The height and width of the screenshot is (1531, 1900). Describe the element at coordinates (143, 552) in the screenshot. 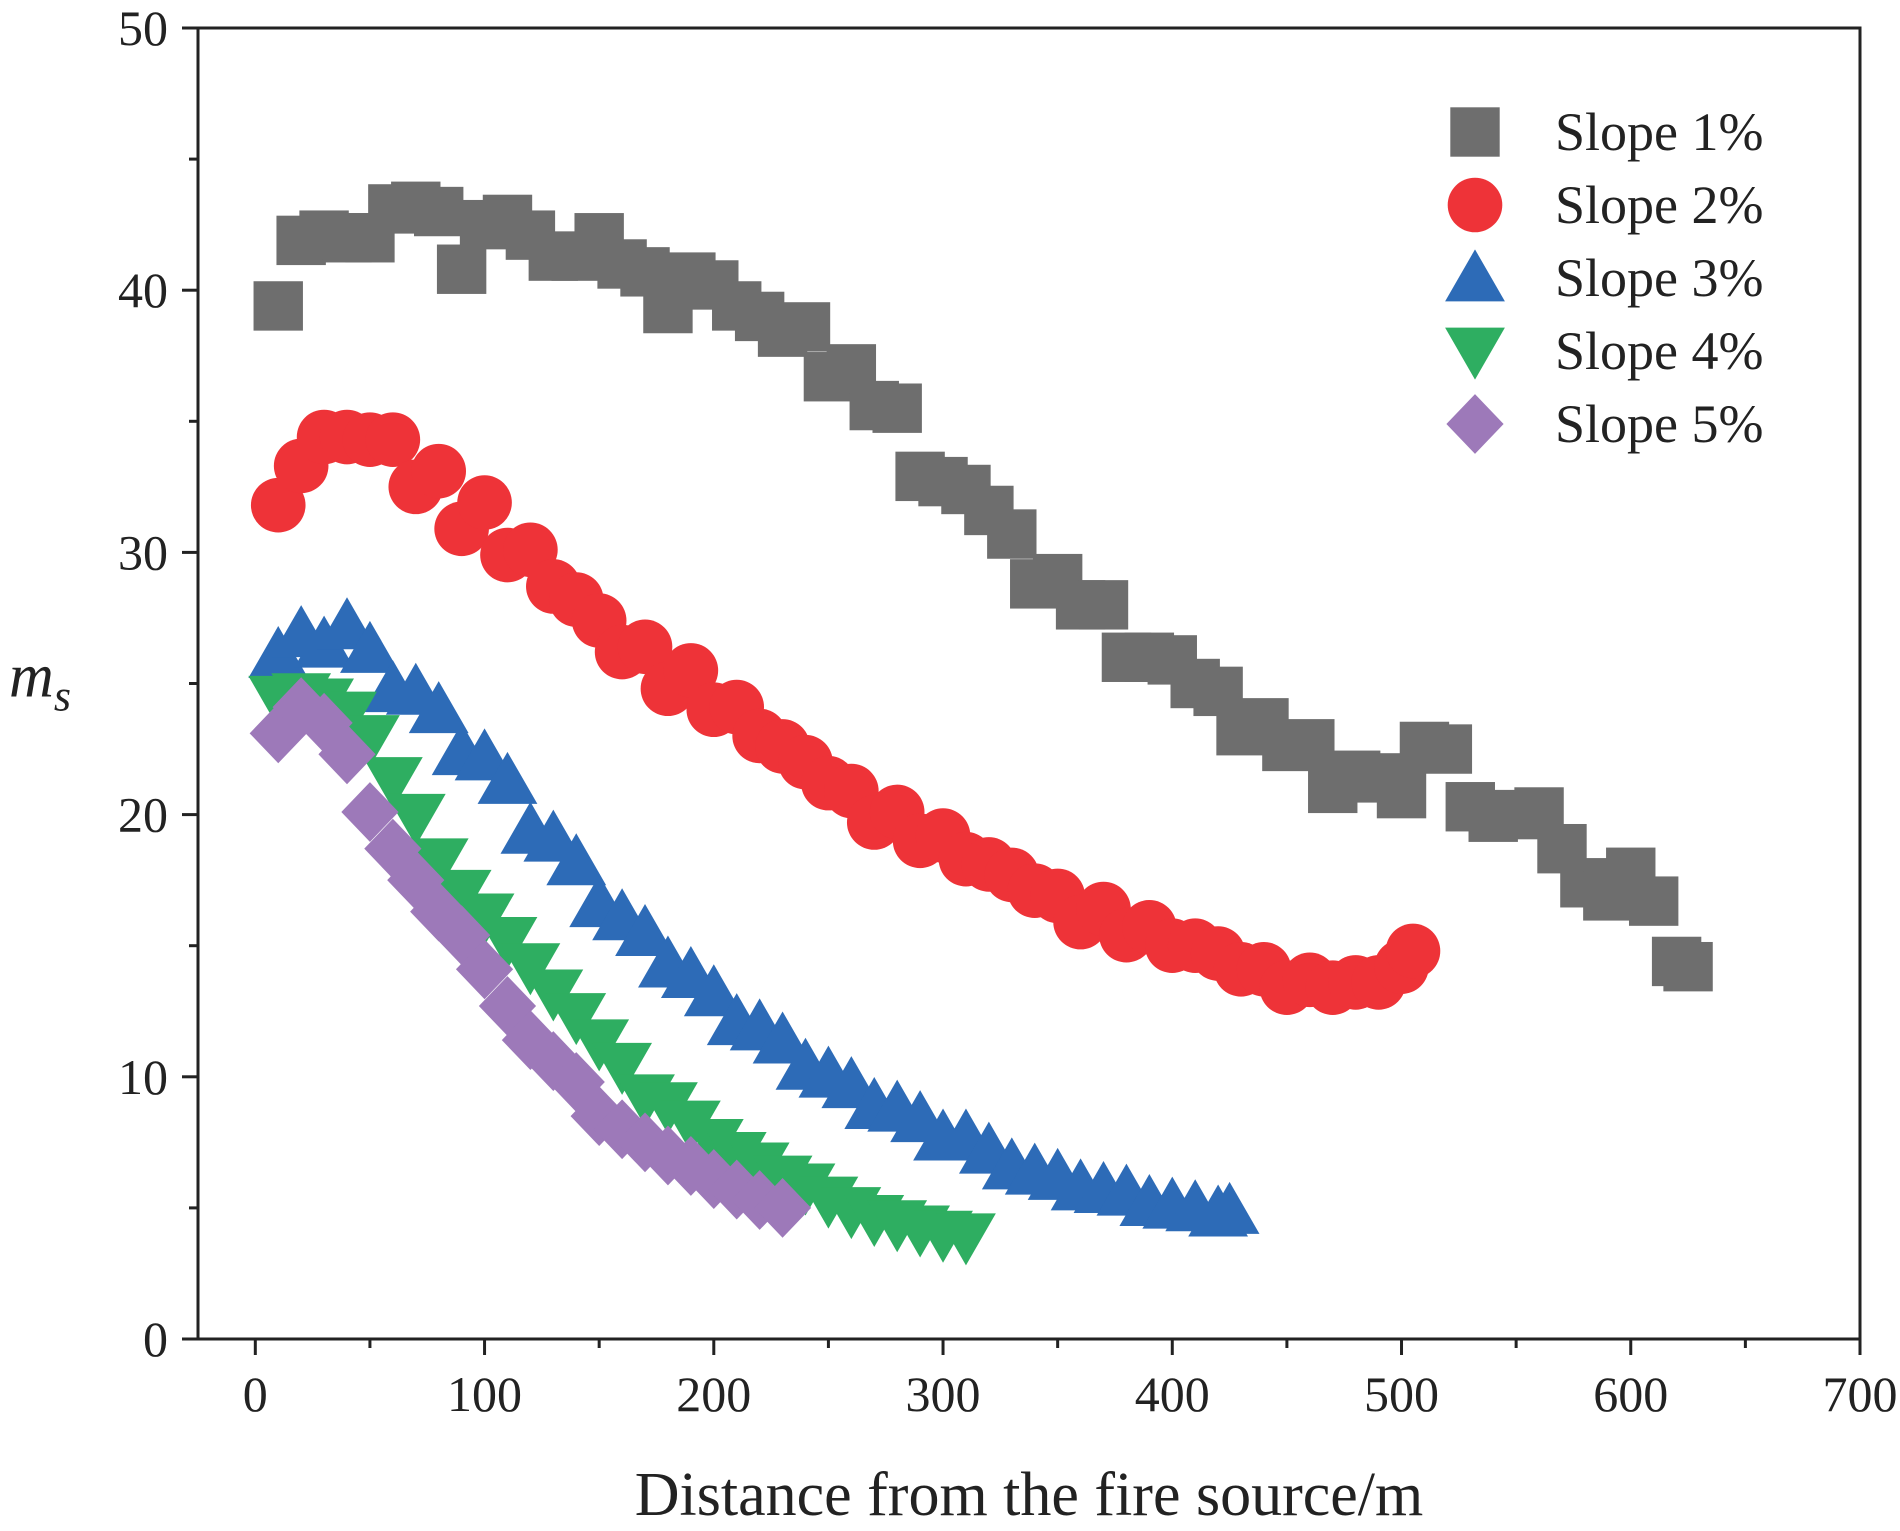

I see `y-tick-label: 30` at that location.